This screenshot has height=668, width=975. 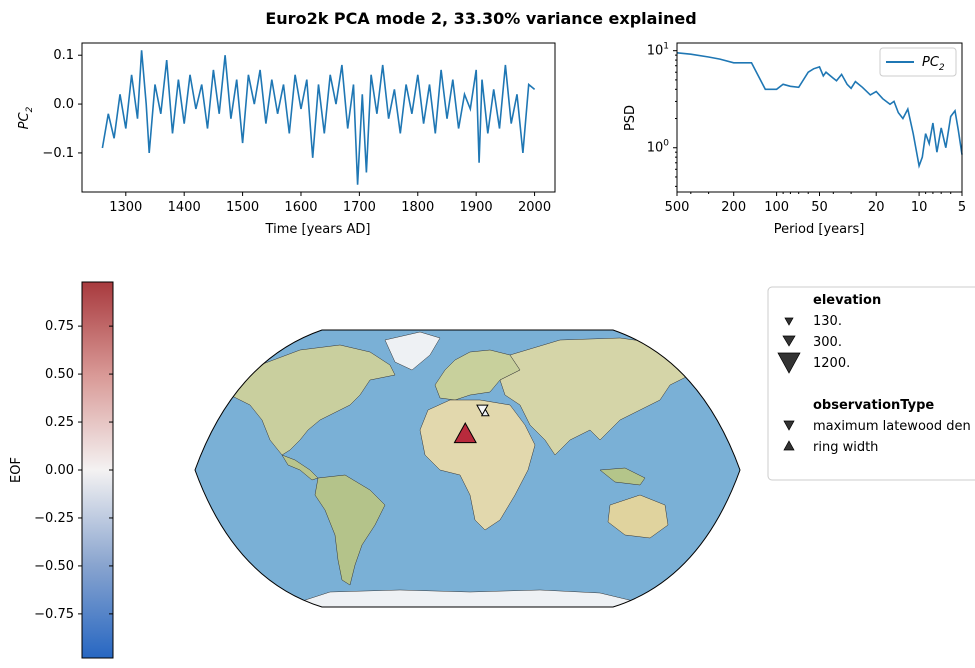 I want to click on pc-timeseries-ylabel: PC2, so click(x=26, y=117).